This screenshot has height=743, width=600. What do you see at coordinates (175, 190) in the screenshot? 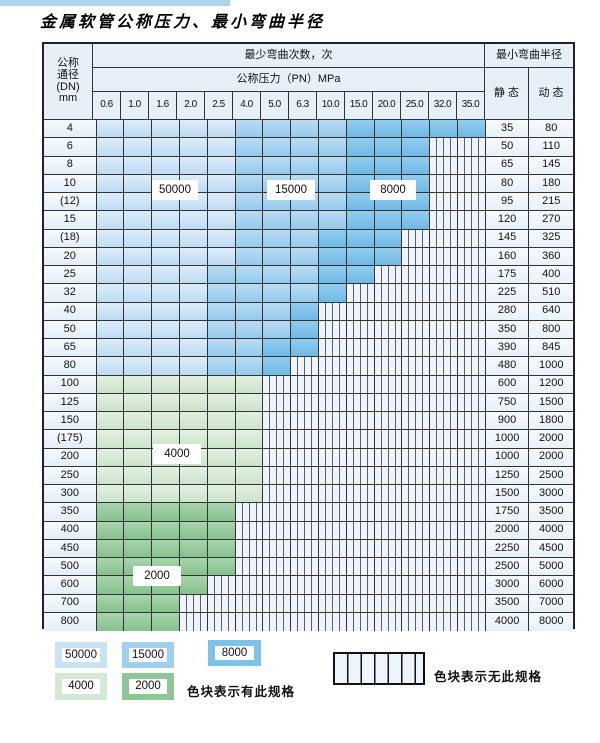
I see `cycle-count-label: 50000` at bounding box center [175, 190].